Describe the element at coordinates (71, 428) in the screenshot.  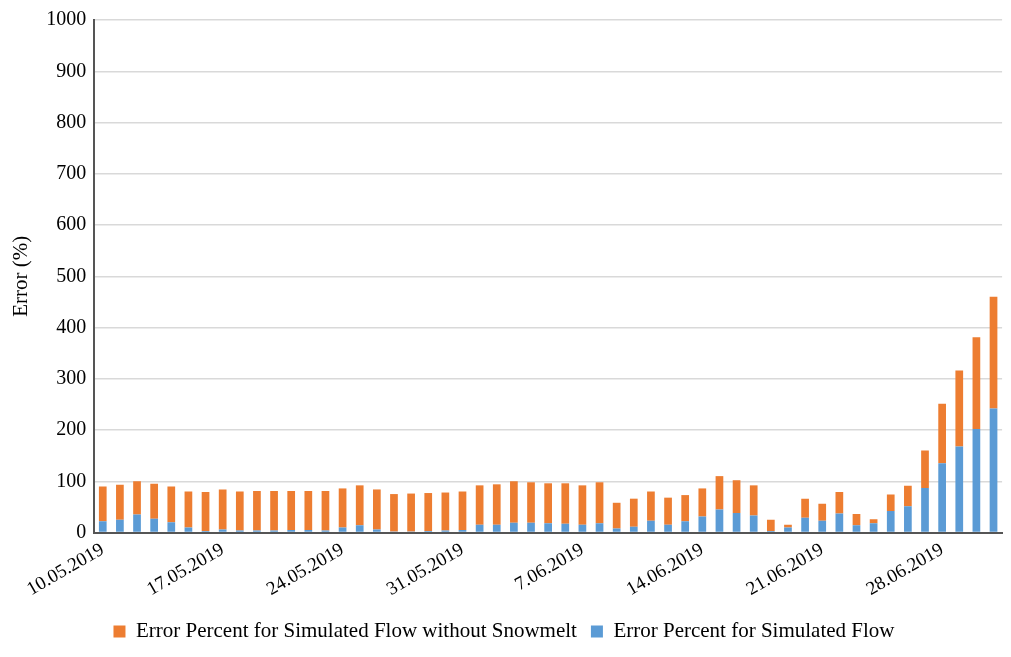
I see `y-tick-label: 200` at that location.